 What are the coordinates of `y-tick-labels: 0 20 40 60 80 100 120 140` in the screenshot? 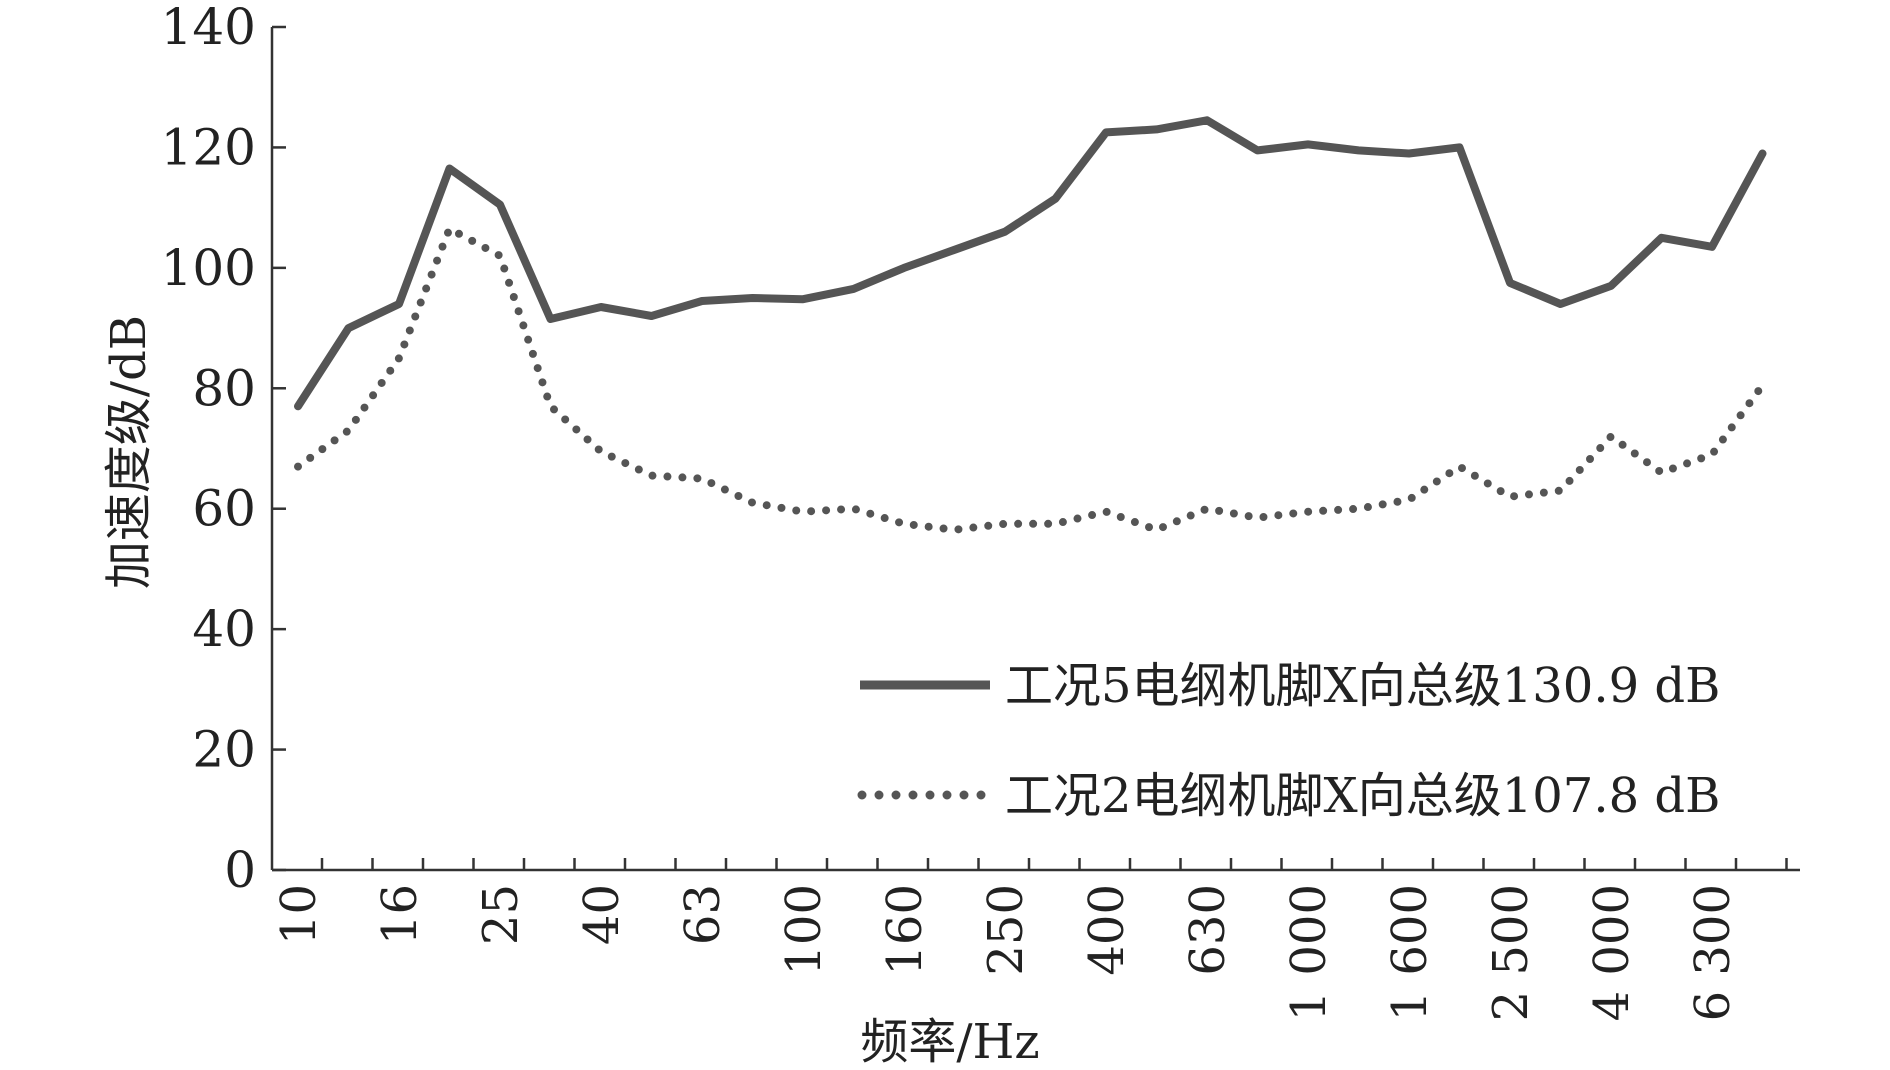 It's located at (208, 449).